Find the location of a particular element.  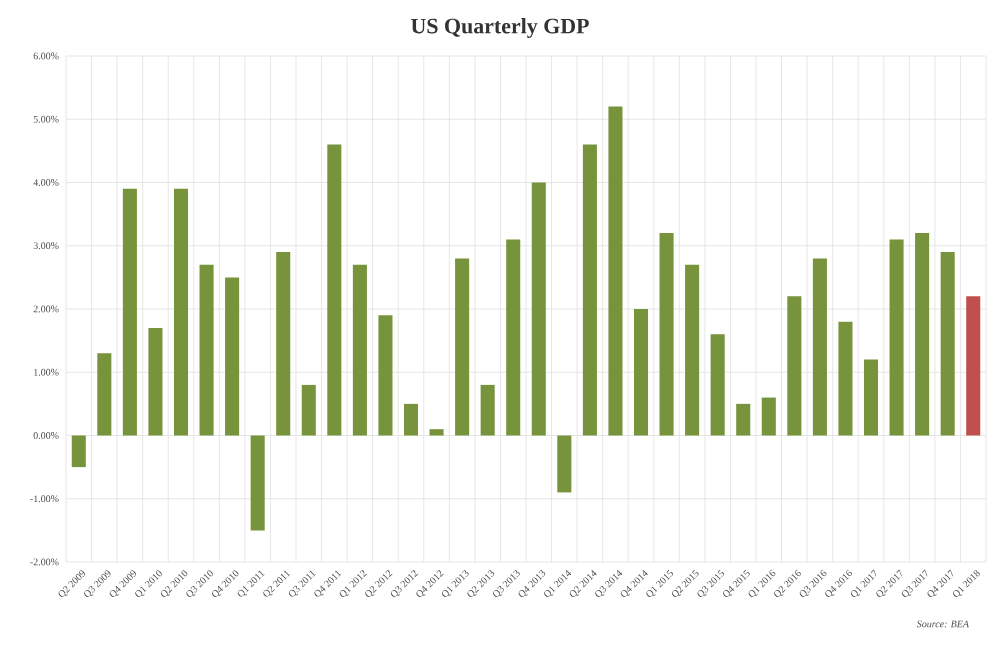

chart-title: US Quarterly GDP is located at coordinates (500, 28).